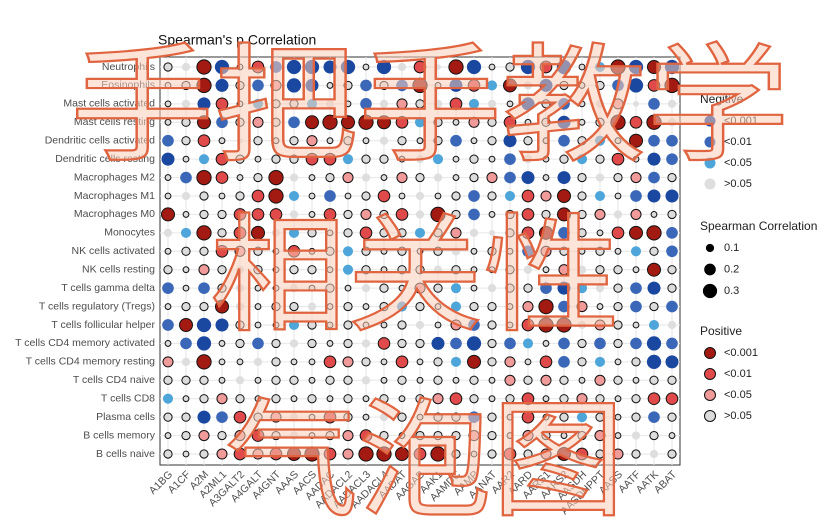  I want to click on y-tick-label: Plasma cells, so click(125, 417).